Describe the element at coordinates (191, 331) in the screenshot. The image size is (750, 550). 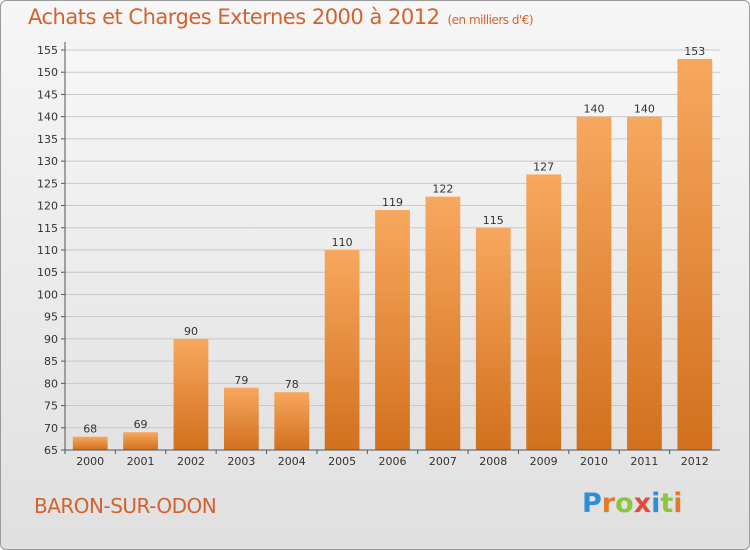
I see `bar-value-label: 90` at that location.